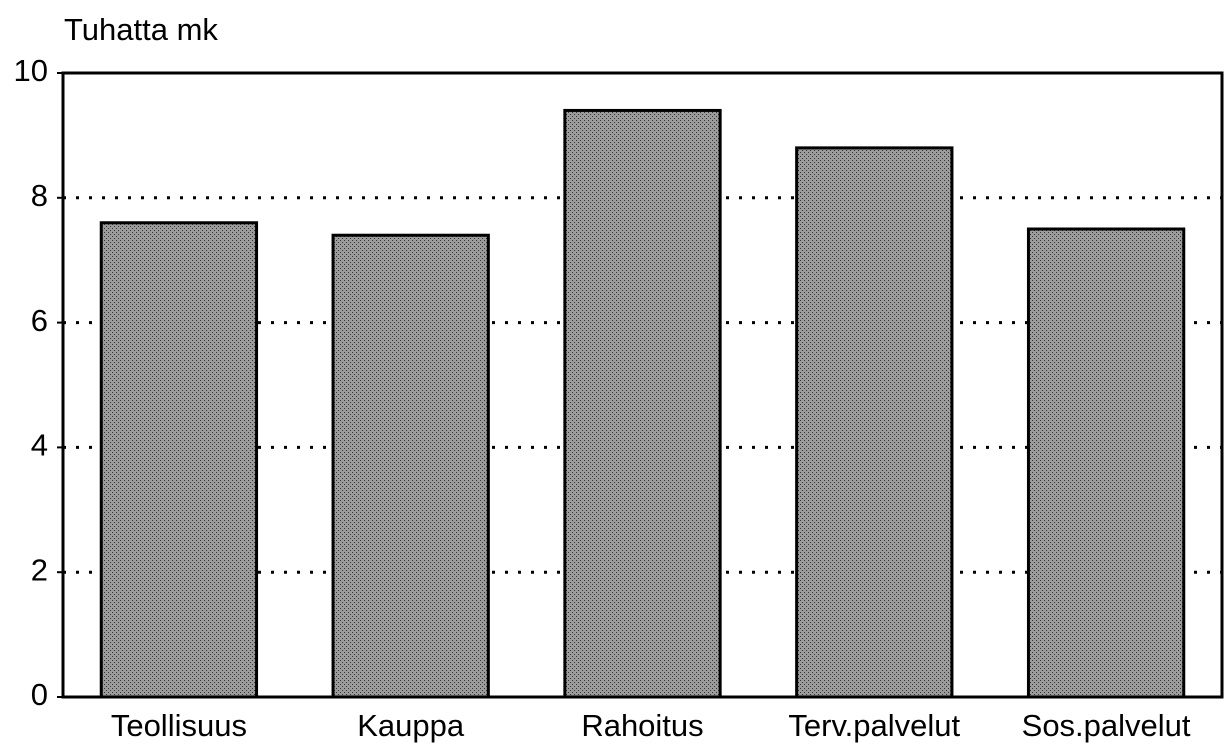 The height and width of the screenshot is (752, 1229). I want to click on x-tick-label: Sos.palvelut, so click(1106, 725).